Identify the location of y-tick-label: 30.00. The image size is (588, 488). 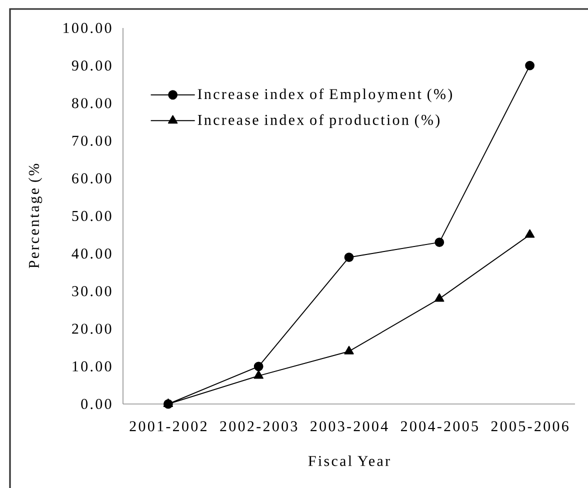
(92, 291).